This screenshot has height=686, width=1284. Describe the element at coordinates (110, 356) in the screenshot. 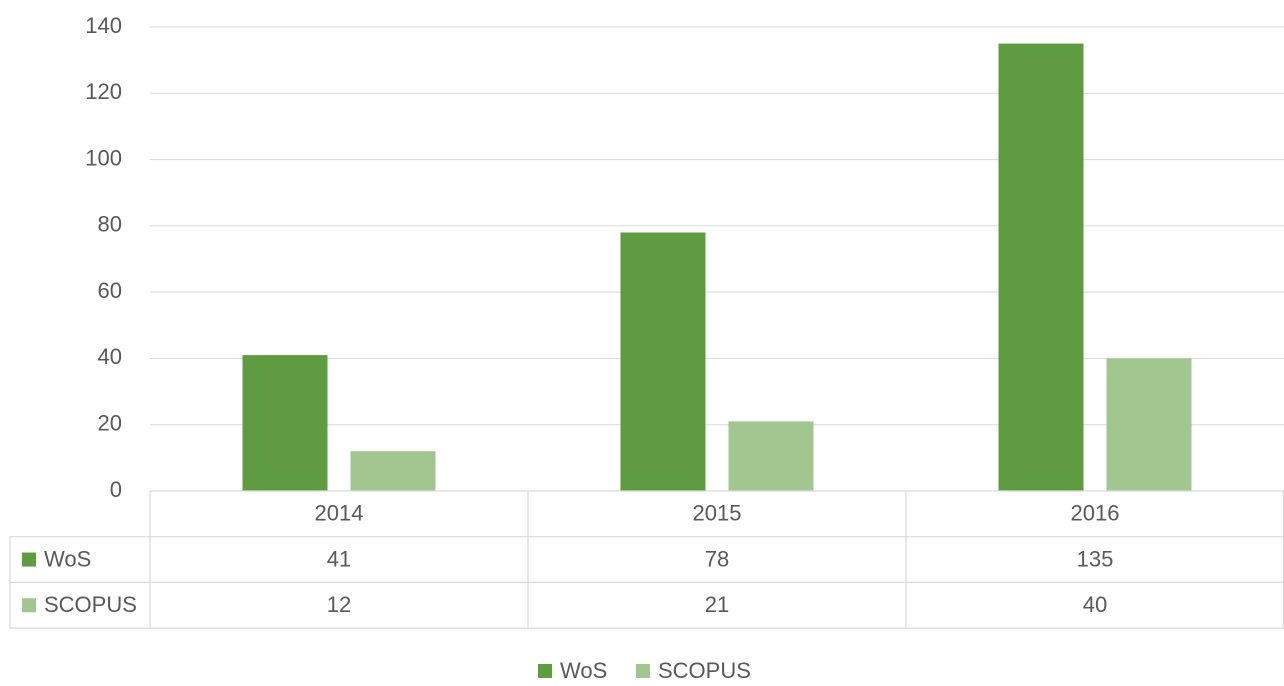

I see `y-tick-label: 40` at that location.